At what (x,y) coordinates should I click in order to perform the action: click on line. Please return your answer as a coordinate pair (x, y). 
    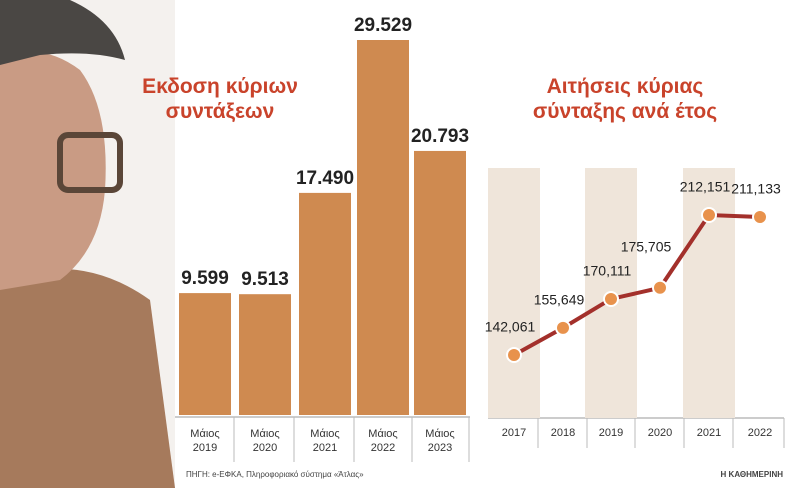
    Looking at the image, I should click on (637, 284).